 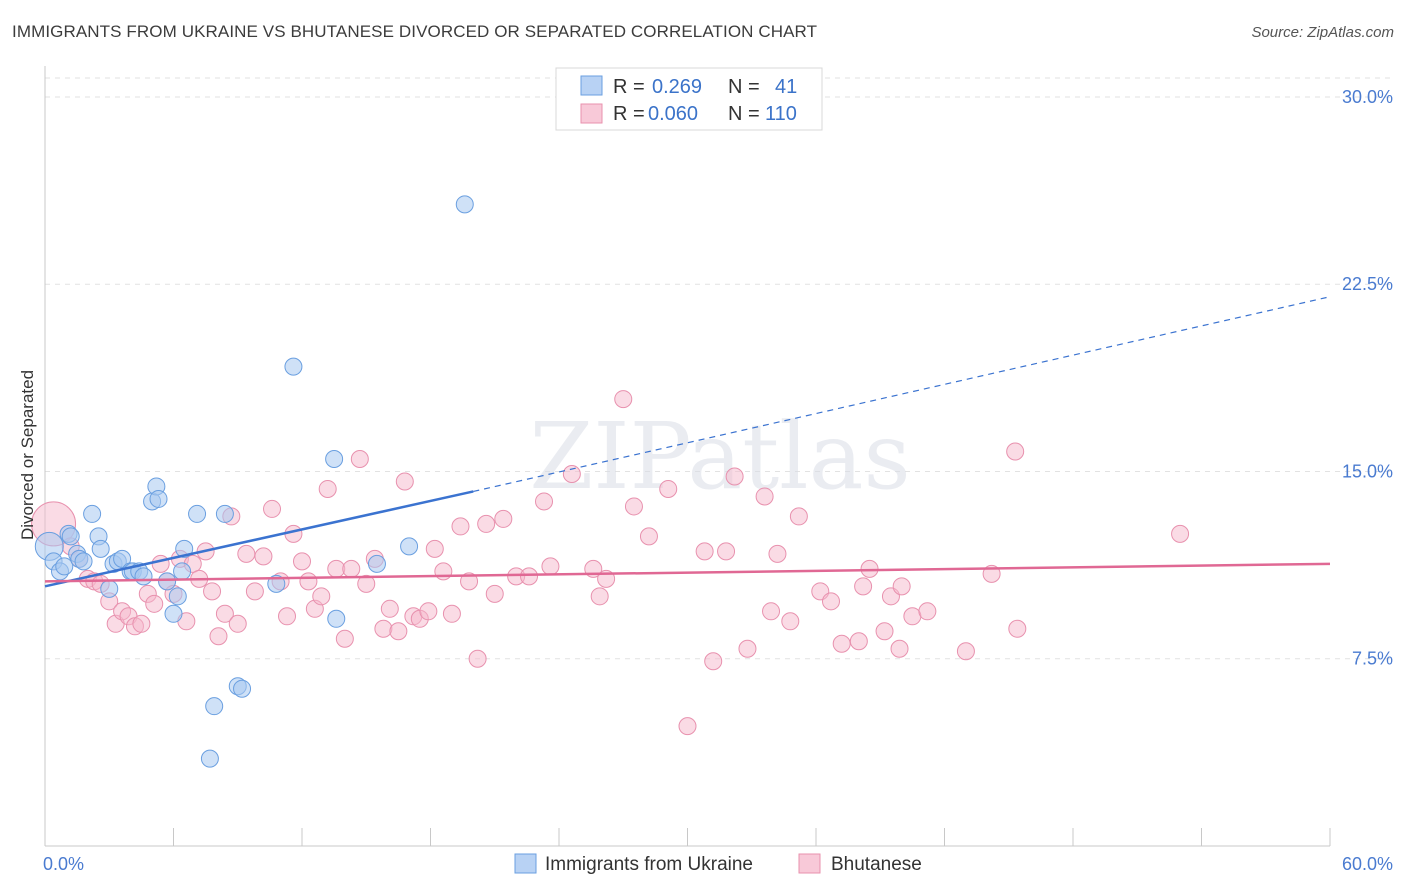 I want to click on bottom-legend: Immigrants from Ukraine Bhutanese, so click(x=718, y=864).